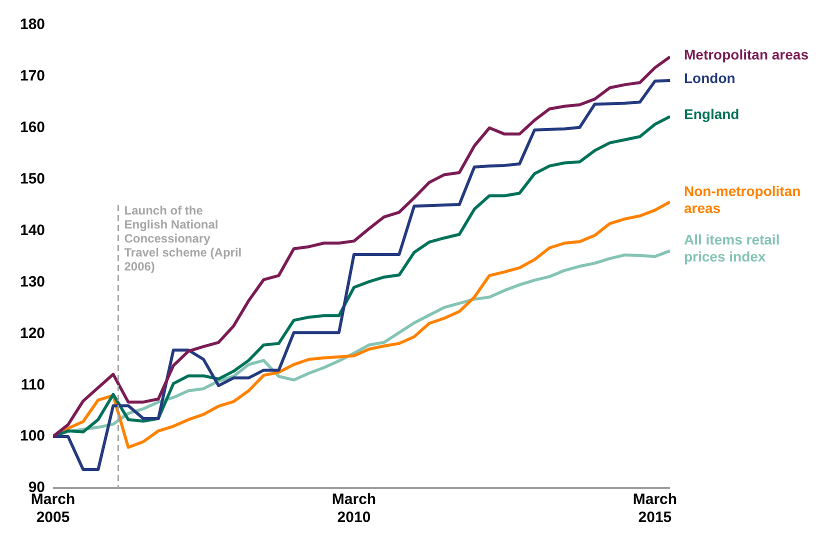 Image resolution: width=828 pixels, height=542 pixels. What do you see at coordinates (710, 78) in the screenshot?
I see `series-label: London` at bounding box center [710, 78].